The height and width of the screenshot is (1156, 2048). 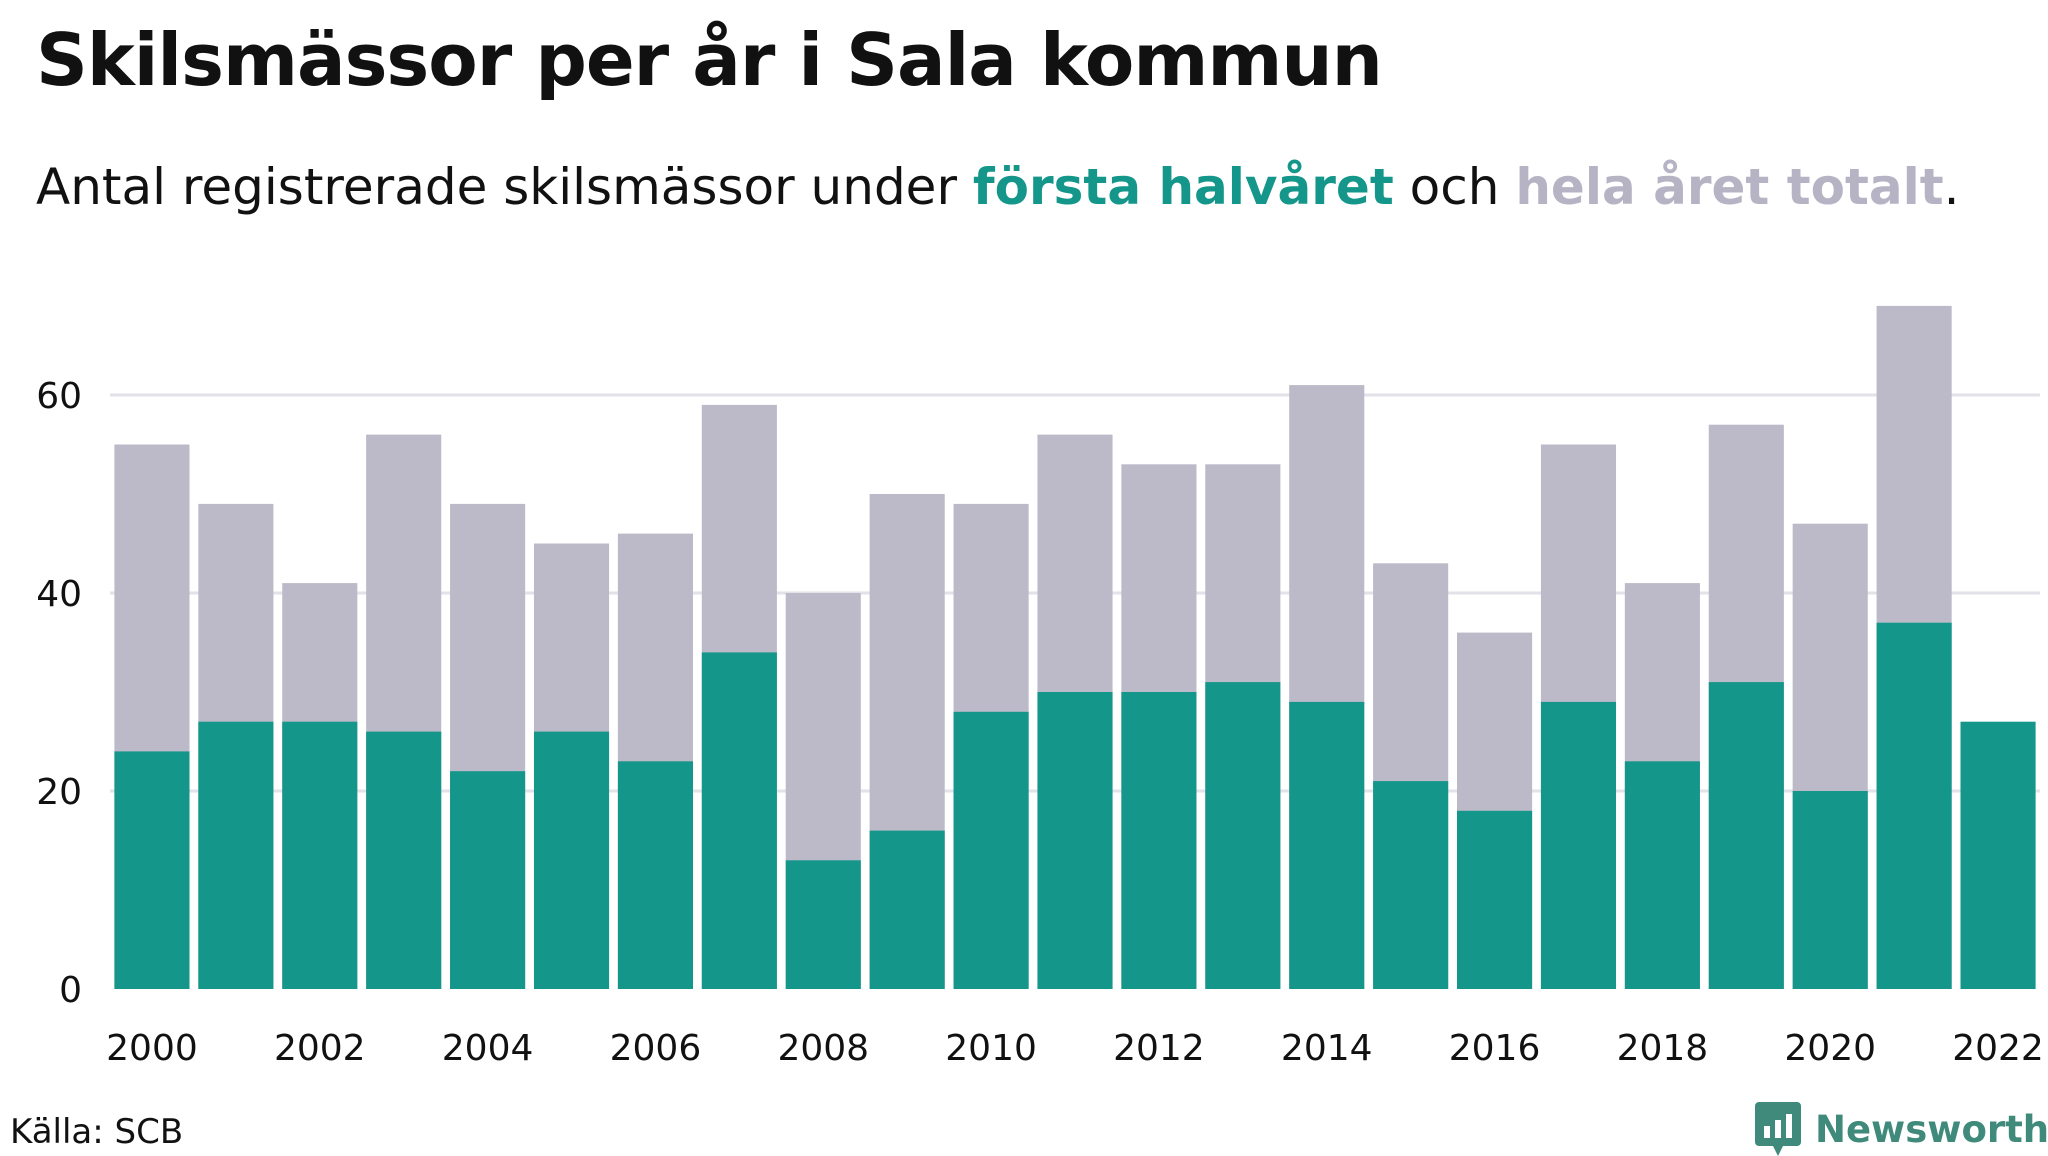 What do you see at coordinates (1830, 1048) in the screenshot?
I see `x-tick-label: 2020` at bounding box center [1830, 1048].